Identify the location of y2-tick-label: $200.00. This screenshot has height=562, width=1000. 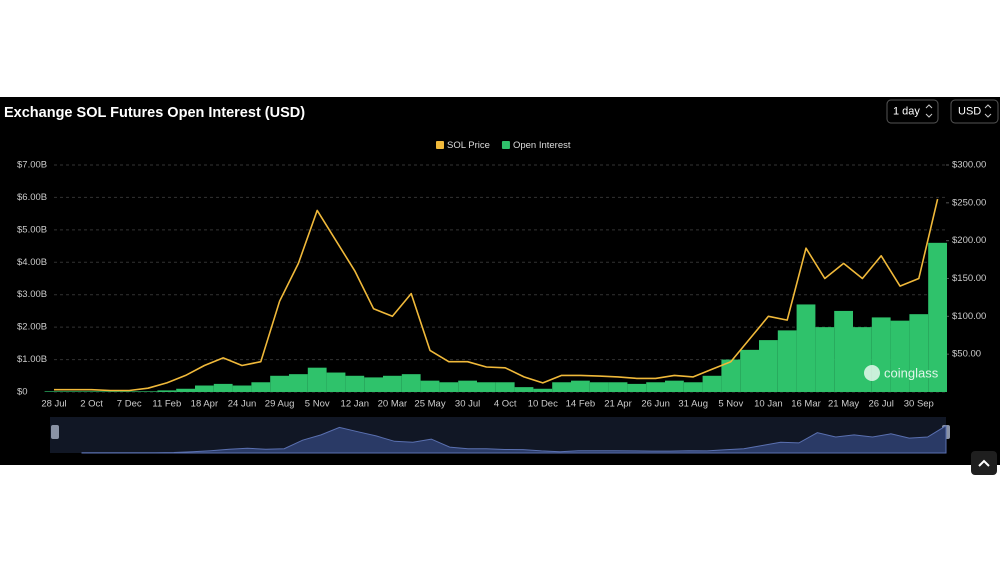
(969, 240).